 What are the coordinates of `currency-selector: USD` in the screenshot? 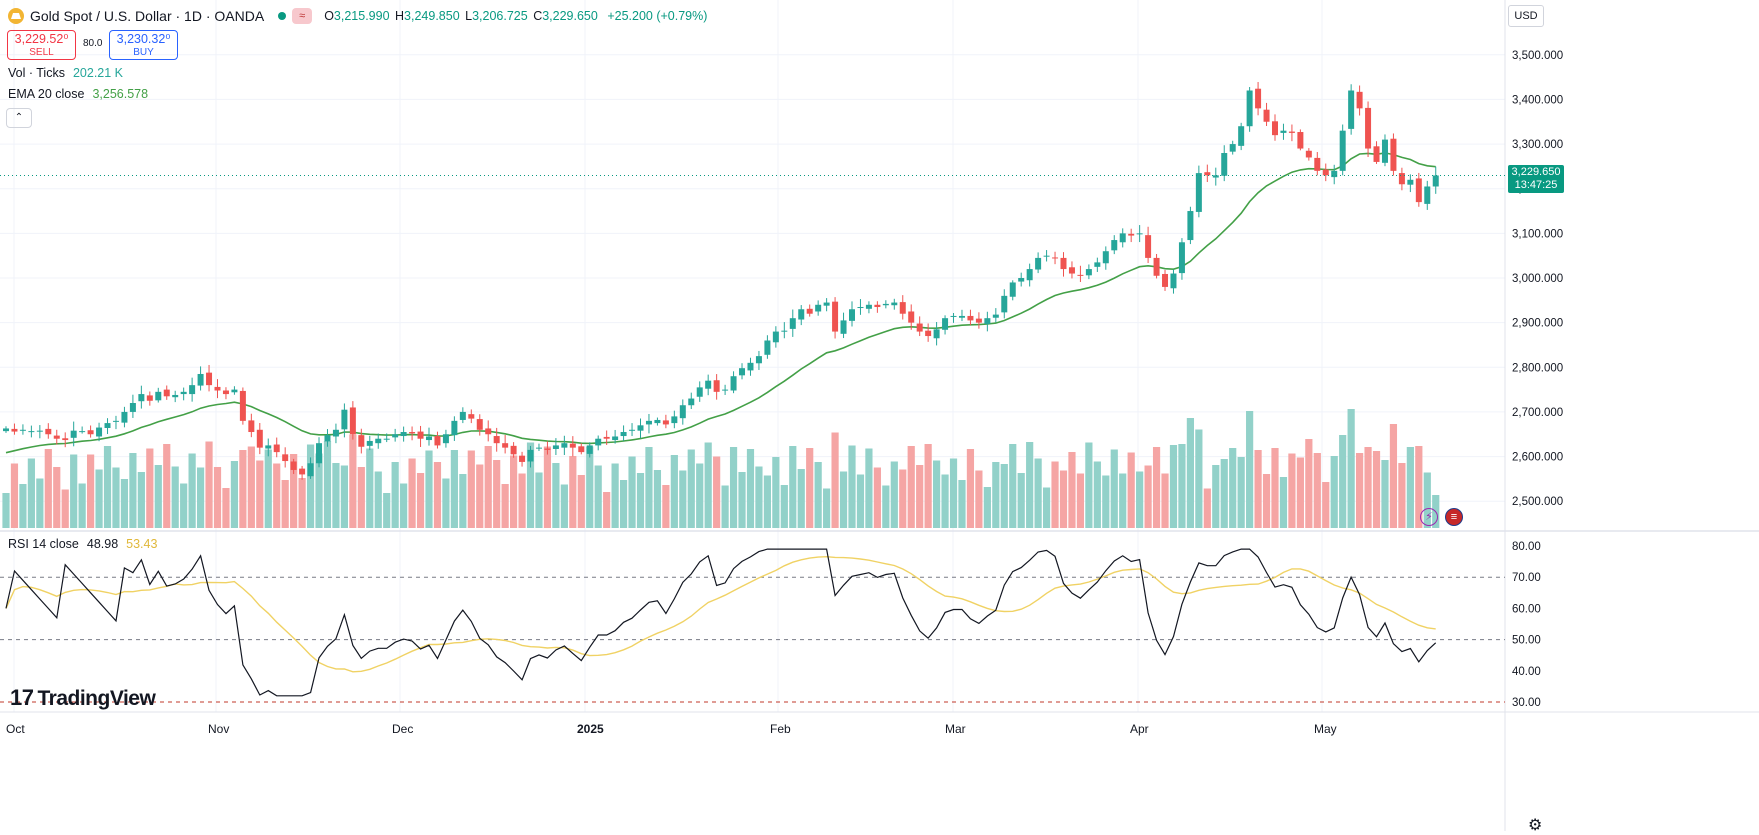 It's located at (1526, 16).